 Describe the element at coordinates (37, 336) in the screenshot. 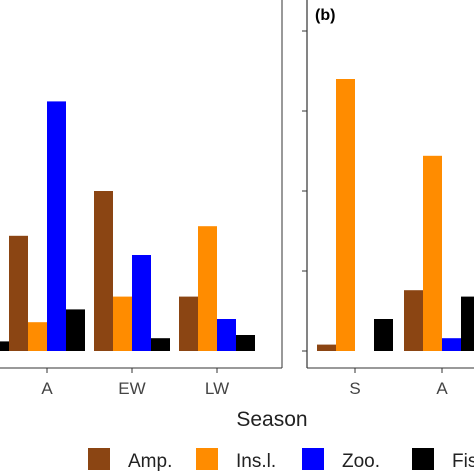

I see `bar-panel1-A-insl` at that location.